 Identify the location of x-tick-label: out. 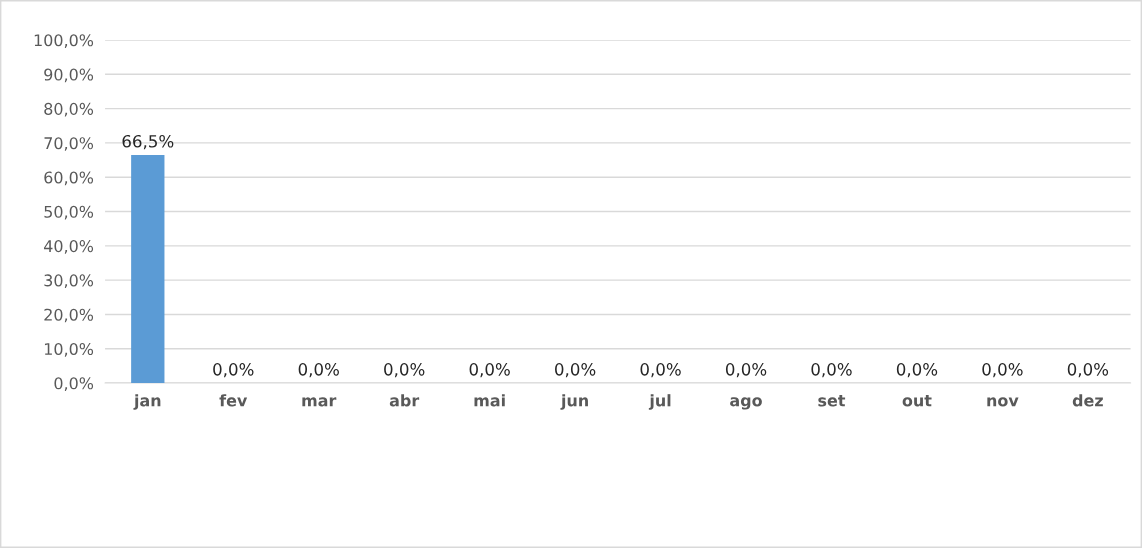
(917, 401).